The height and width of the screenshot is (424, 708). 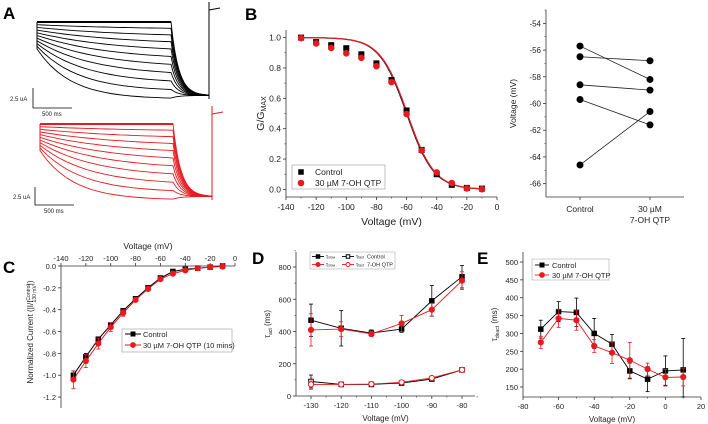 What do you see at coordinates (49, 332) in the screenshot?
I see `y-tick-label: -0.6` at bounding box center [49, 332].